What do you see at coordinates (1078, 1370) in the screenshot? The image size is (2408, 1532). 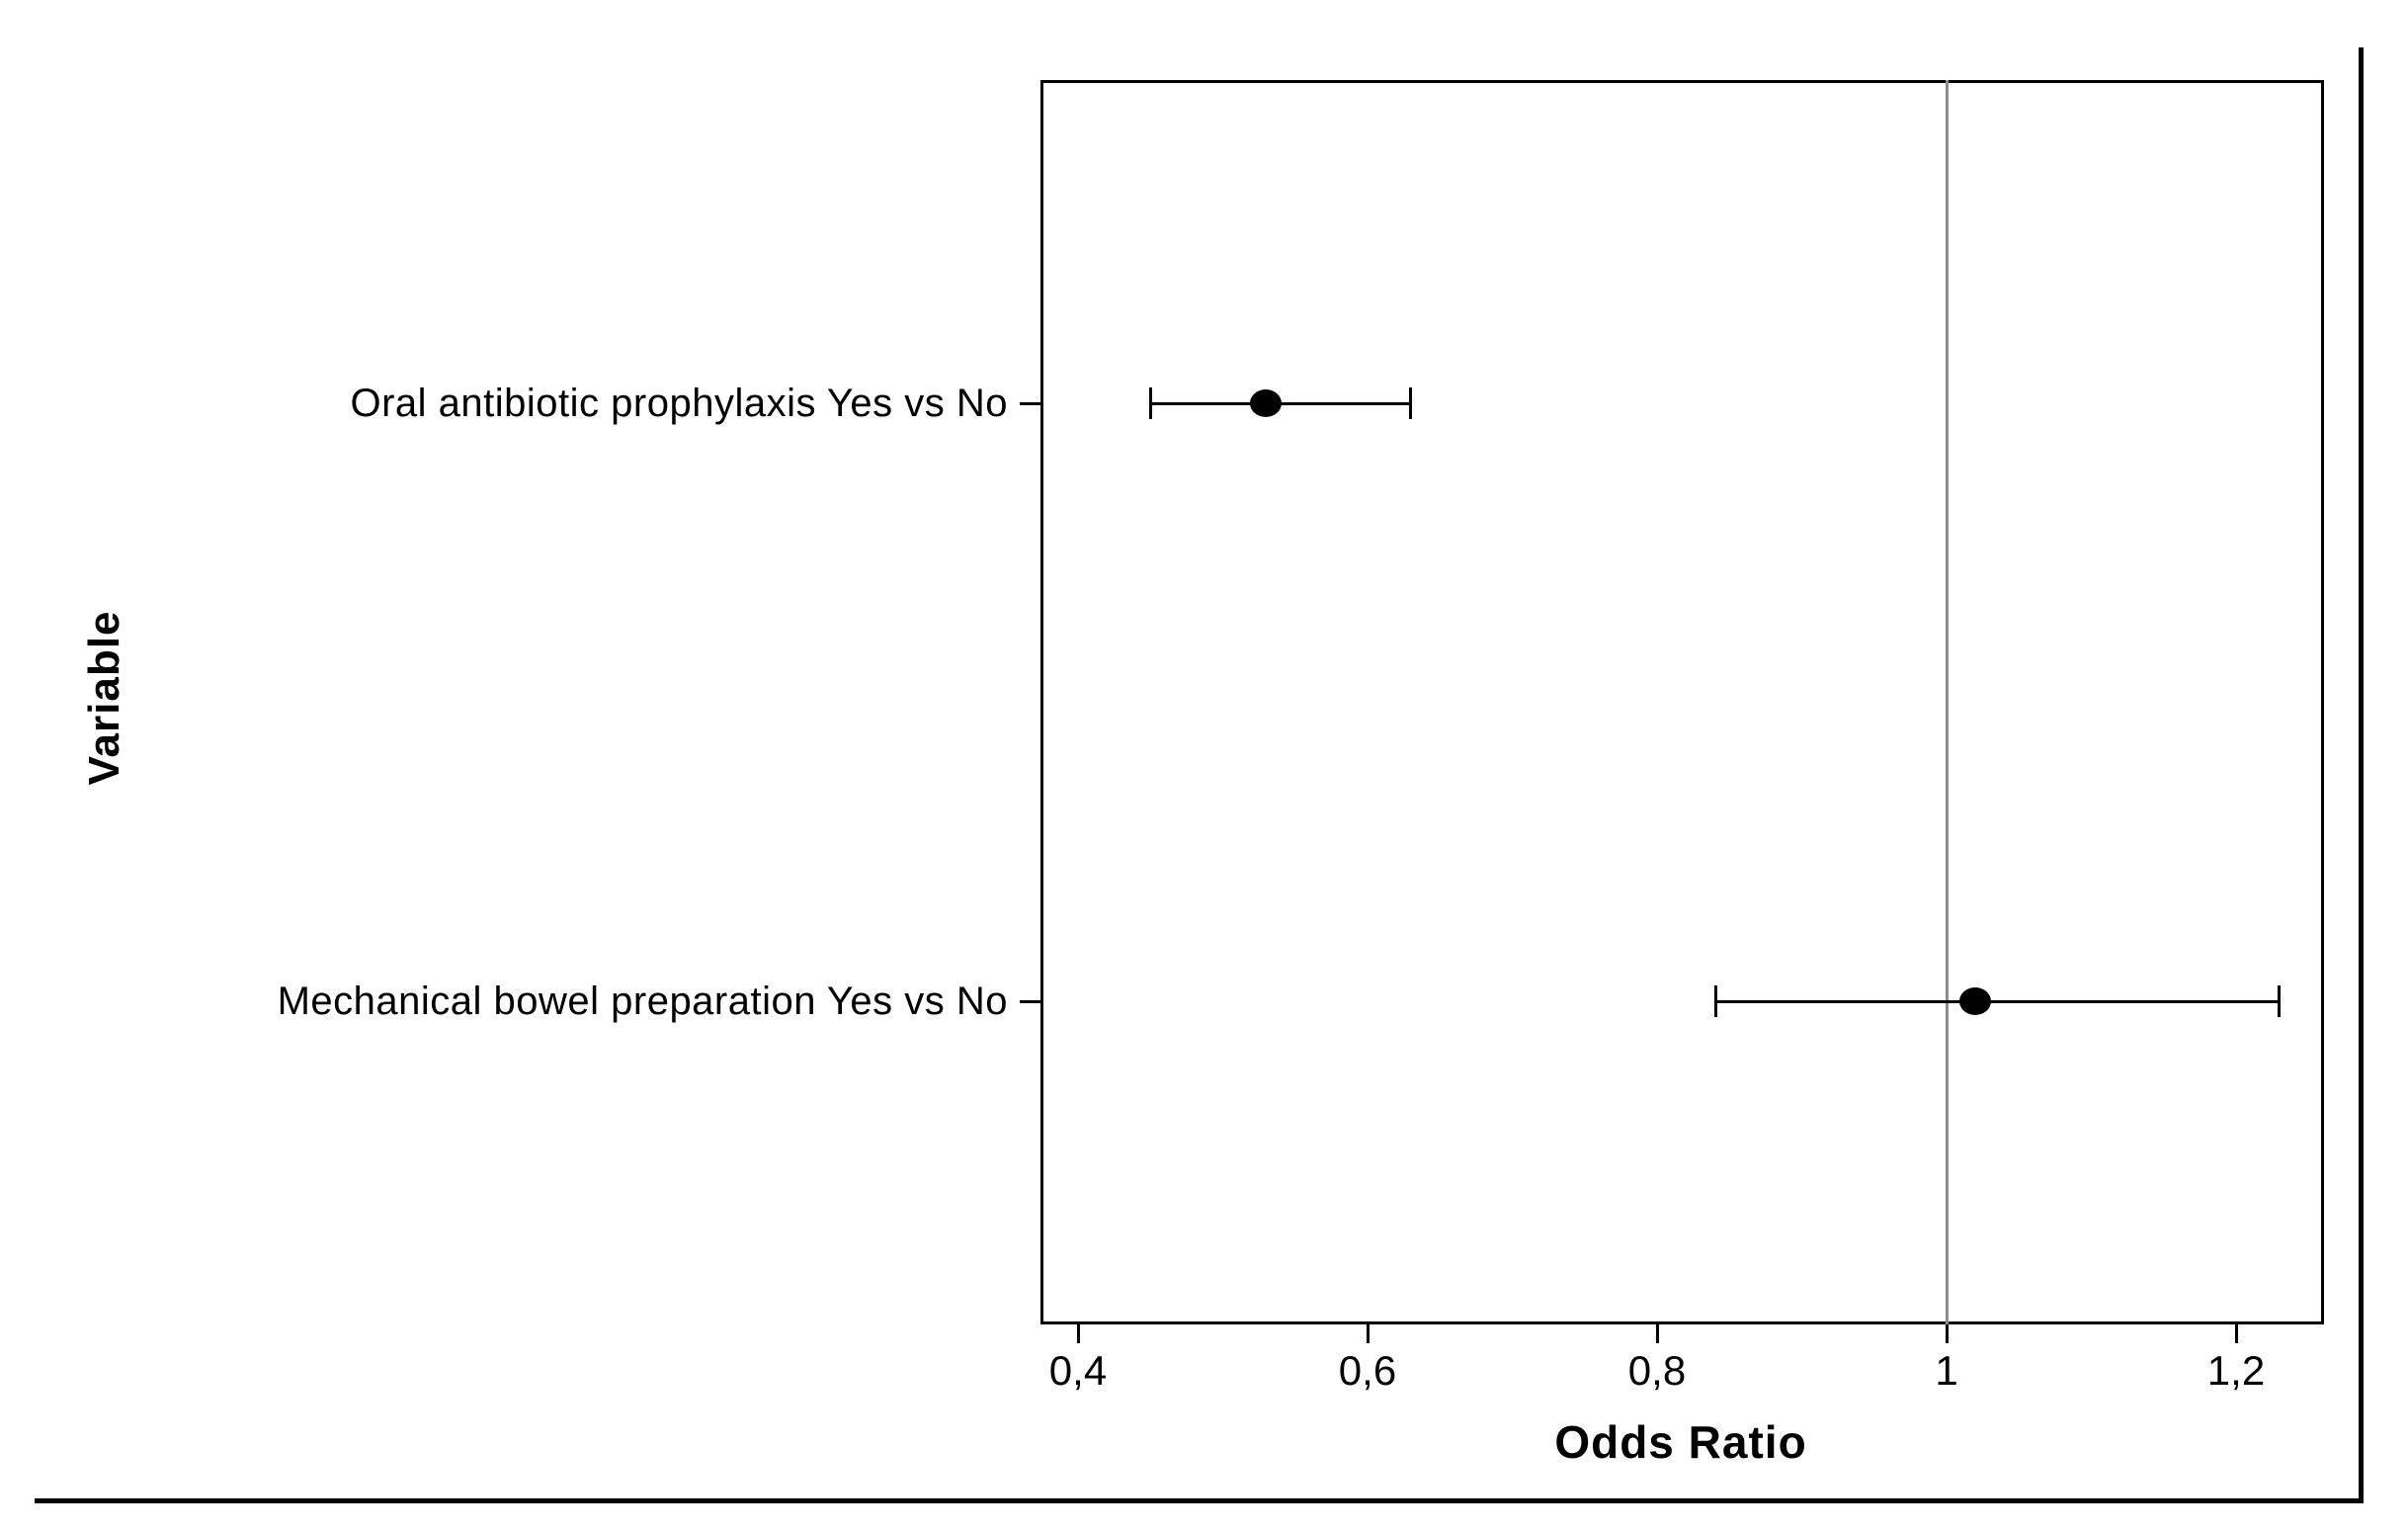 I see `x-axis-tick-label: 0,4` at bounding box center [1078, 1370].